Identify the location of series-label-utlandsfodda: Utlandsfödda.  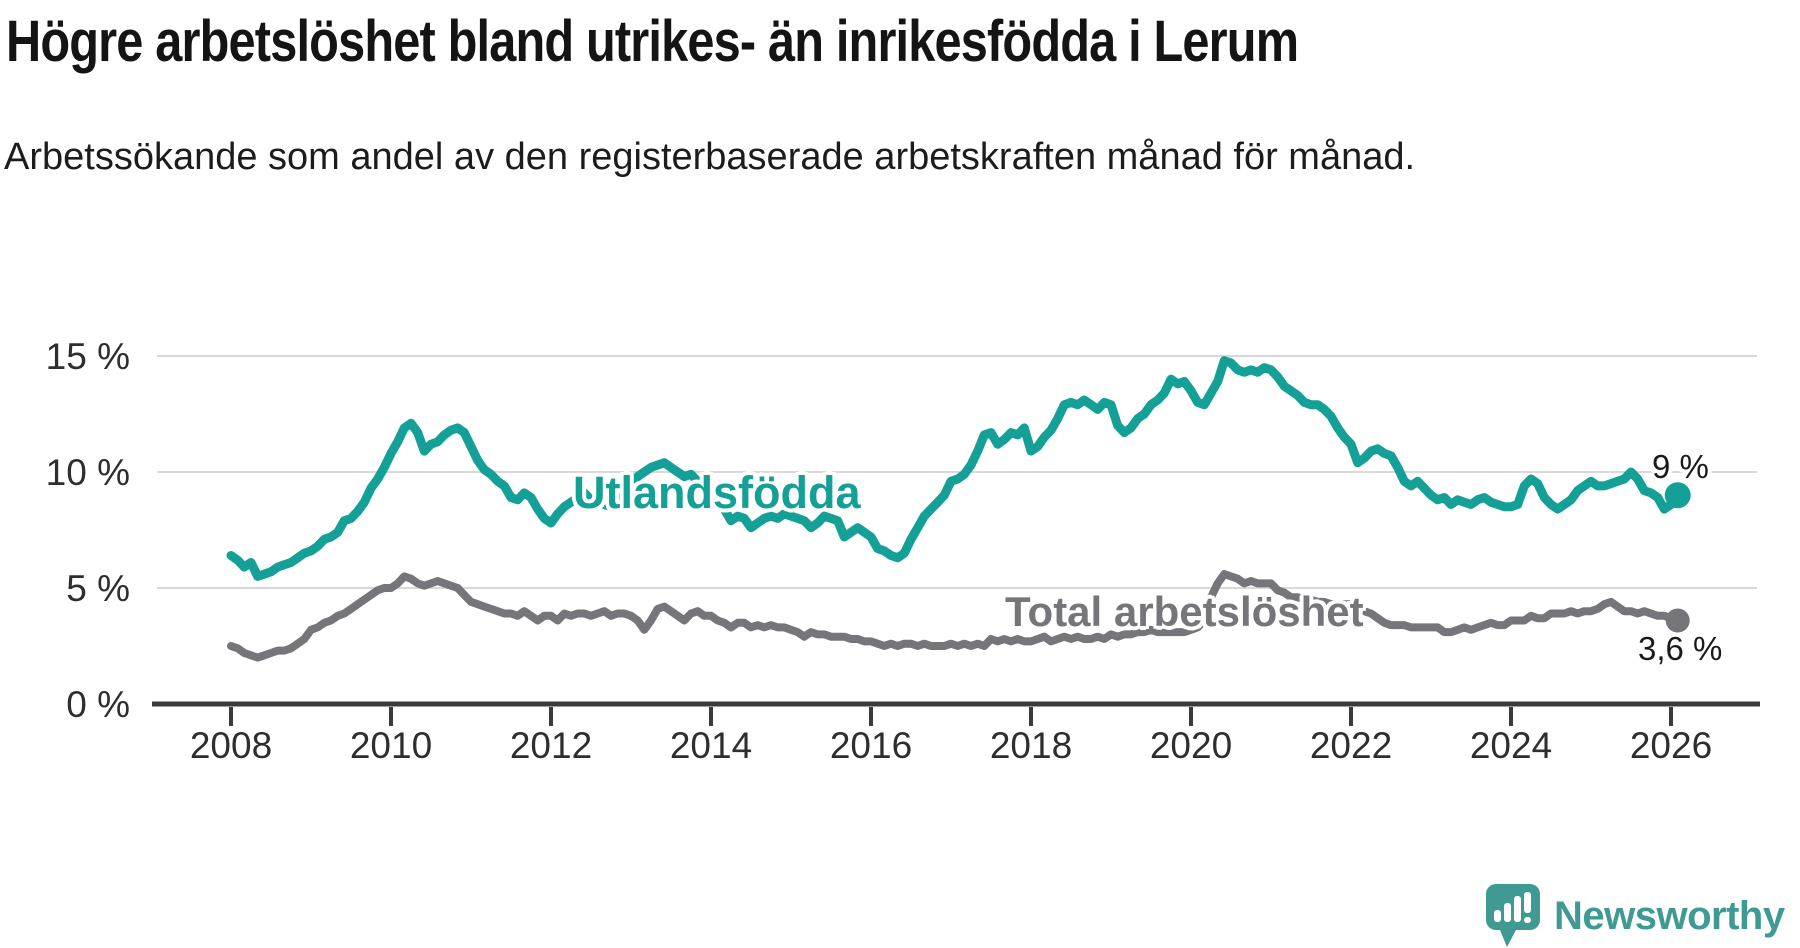
(717, 492).